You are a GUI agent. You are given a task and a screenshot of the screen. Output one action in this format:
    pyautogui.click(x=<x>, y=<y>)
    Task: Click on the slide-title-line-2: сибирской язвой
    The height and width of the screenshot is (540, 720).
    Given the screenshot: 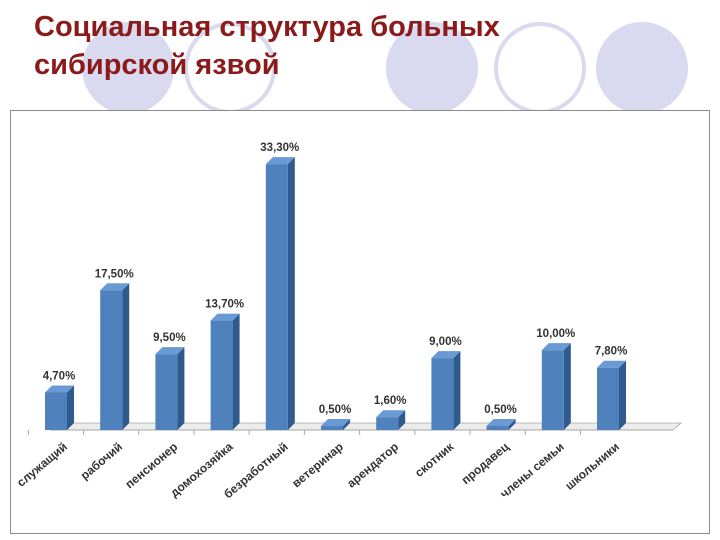 What is the action you would take?
    pyautogui.click(x=157, y=65)
    